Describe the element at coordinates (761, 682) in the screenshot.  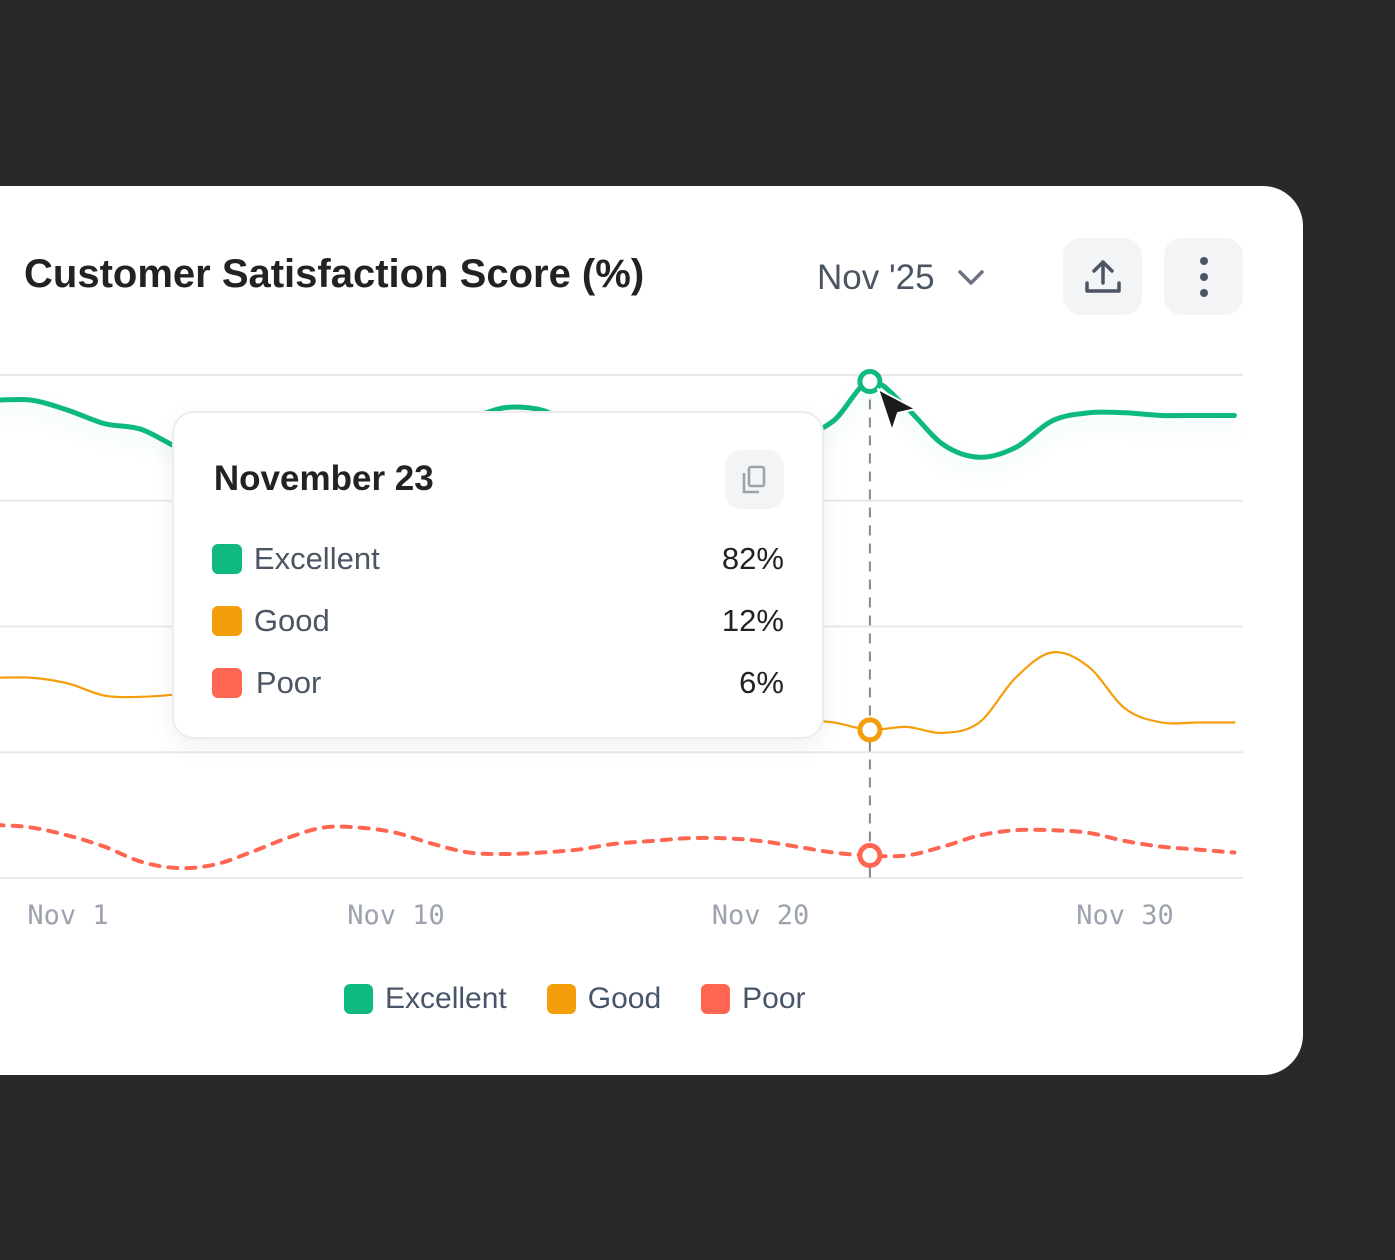
I see `tooltip-series-value: 6%` at that location.